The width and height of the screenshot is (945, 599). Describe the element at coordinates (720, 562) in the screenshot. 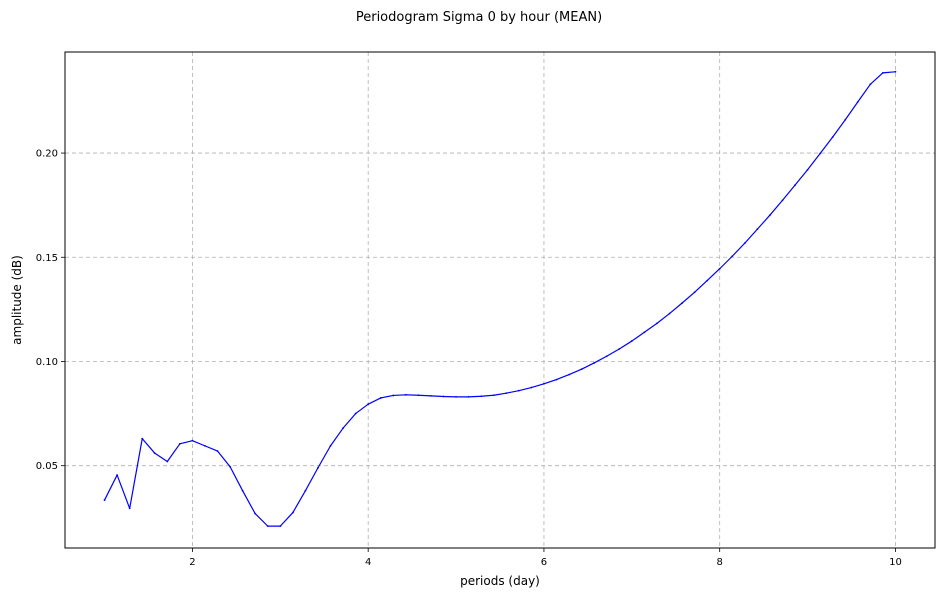

I see `x-tick-label: 8` at that location.